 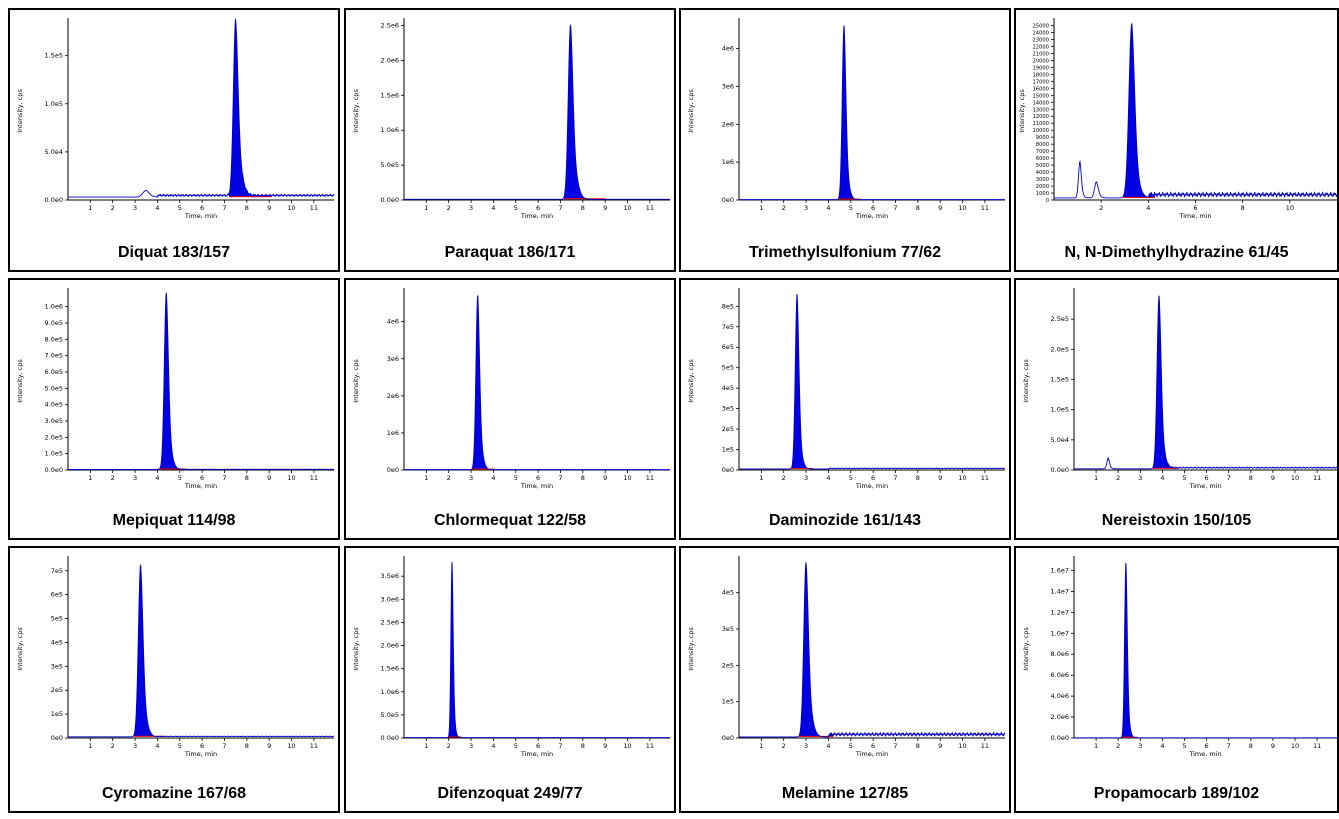 I want to click on y-tick-label: 6.0e6, so click(x=1060, y=675).